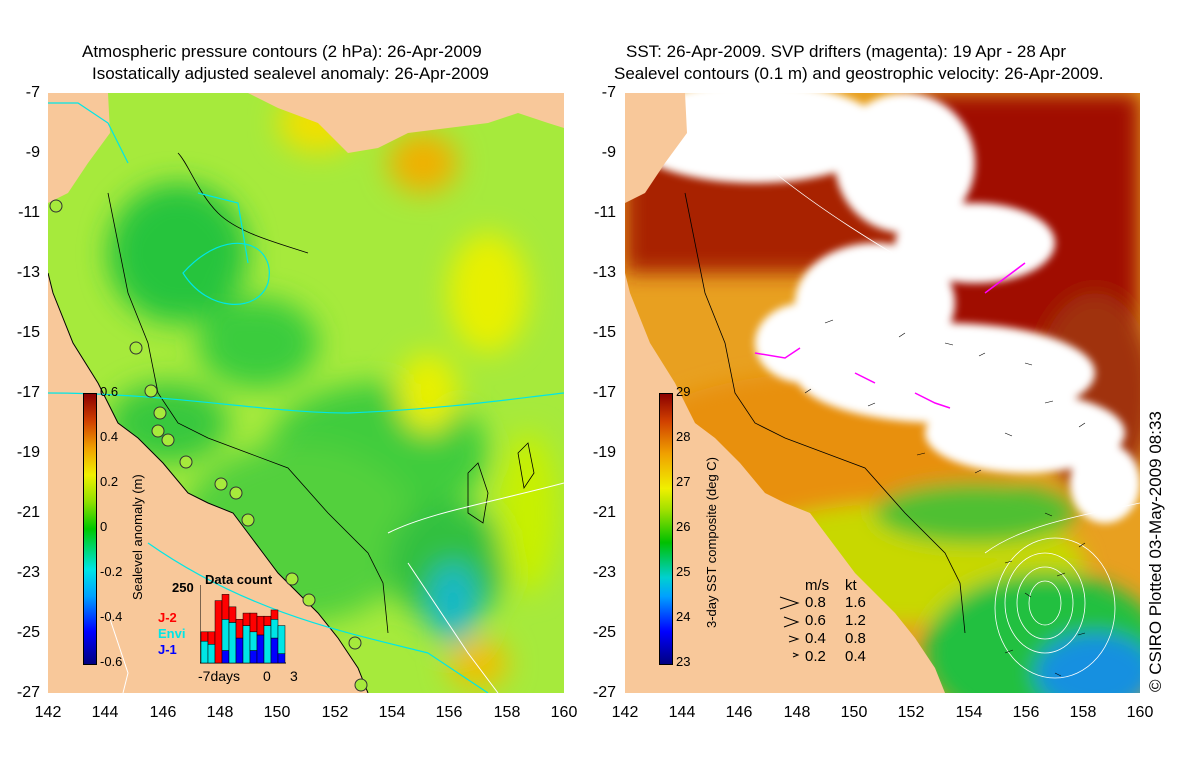 This screenshot has height=780, width=1200. Describe the element at coordinates (239, 579) in the screenshot. I see `data-count-title: Data count` at that location.